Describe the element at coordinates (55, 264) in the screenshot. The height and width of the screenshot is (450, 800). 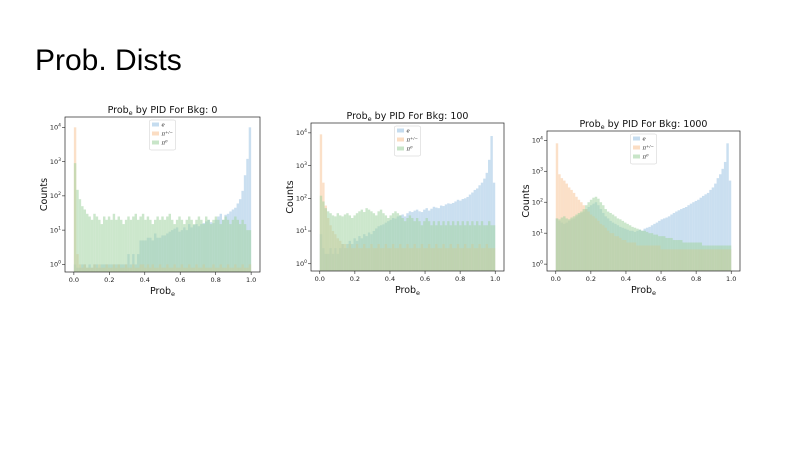
I see `y-tick-label: 10⁰` at that location.